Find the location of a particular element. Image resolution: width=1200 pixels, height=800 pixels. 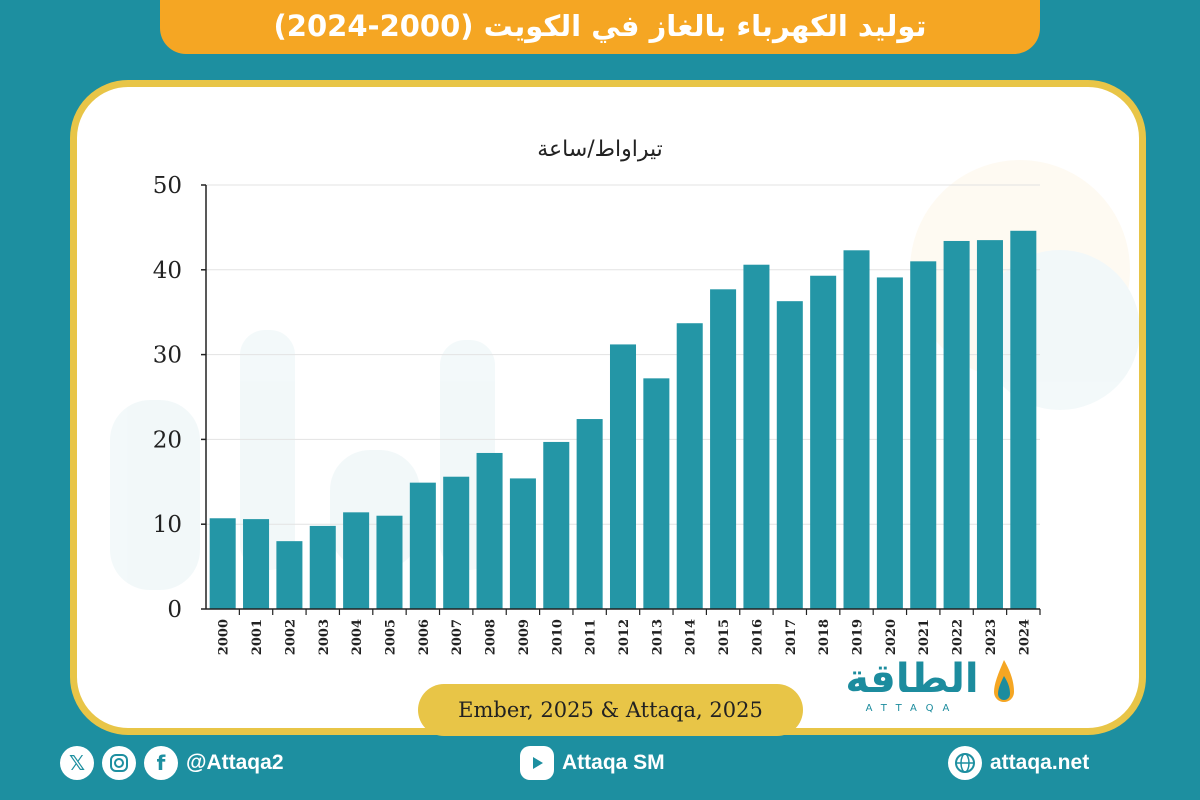

y-tick-label: 20 is located at coordinates (167, 440).